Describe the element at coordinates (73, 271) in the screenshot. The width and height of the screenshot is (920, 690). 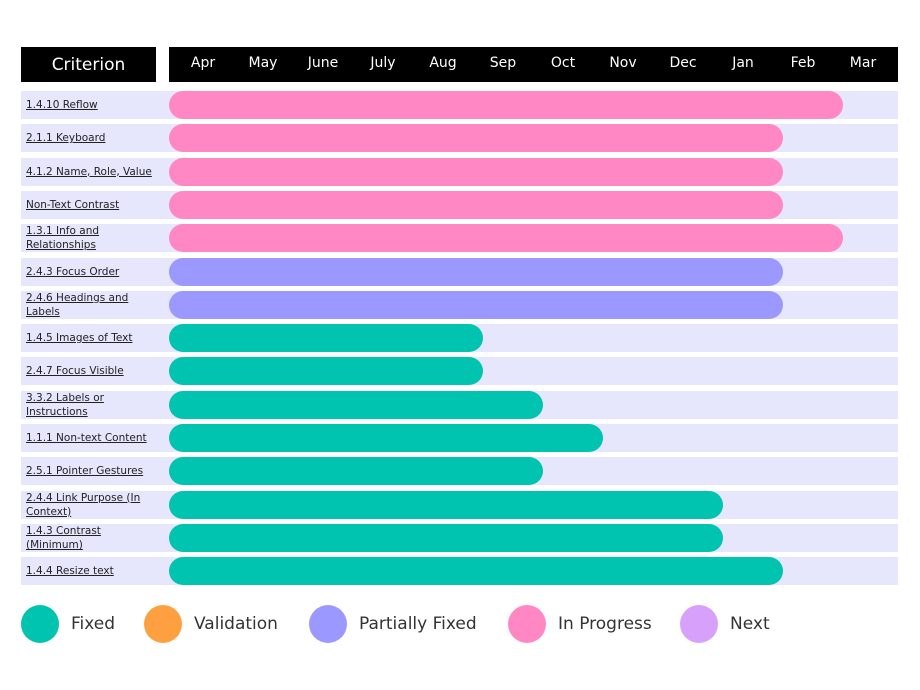
I see `criterion-link: 2.4.3 Focus Order` at that location.